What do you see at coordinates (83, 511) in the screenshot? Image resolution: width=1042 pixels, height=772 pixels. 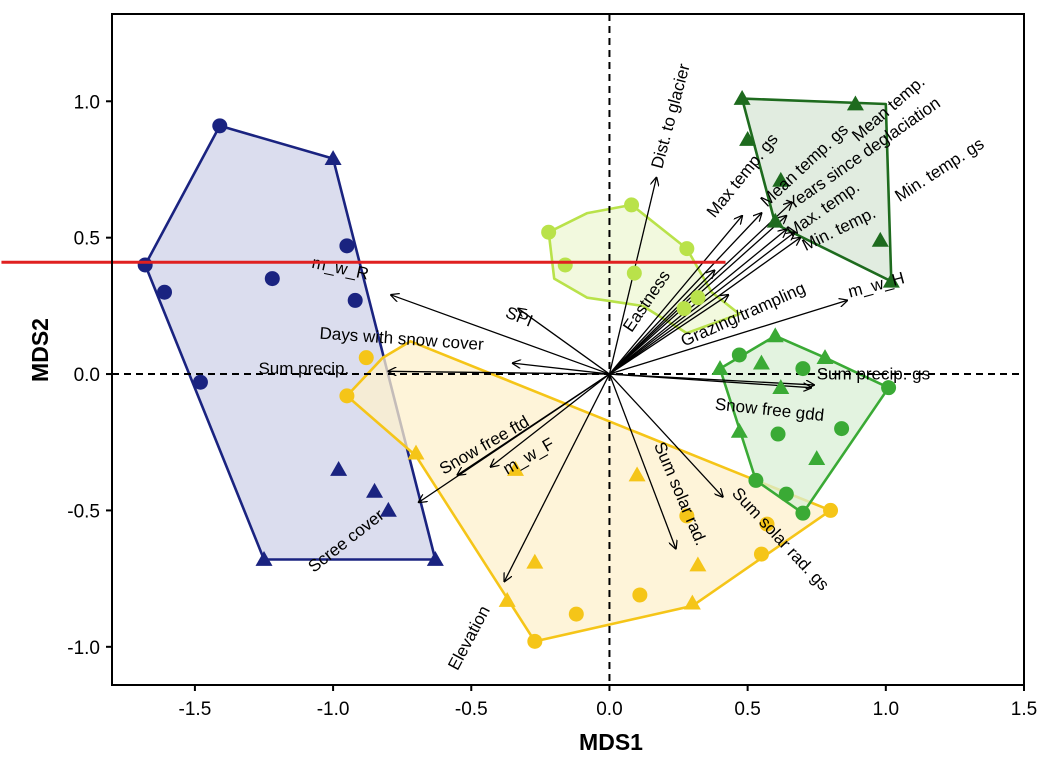 I see `y-tick-label-1: -0.5` at bounding box center [83, 511].